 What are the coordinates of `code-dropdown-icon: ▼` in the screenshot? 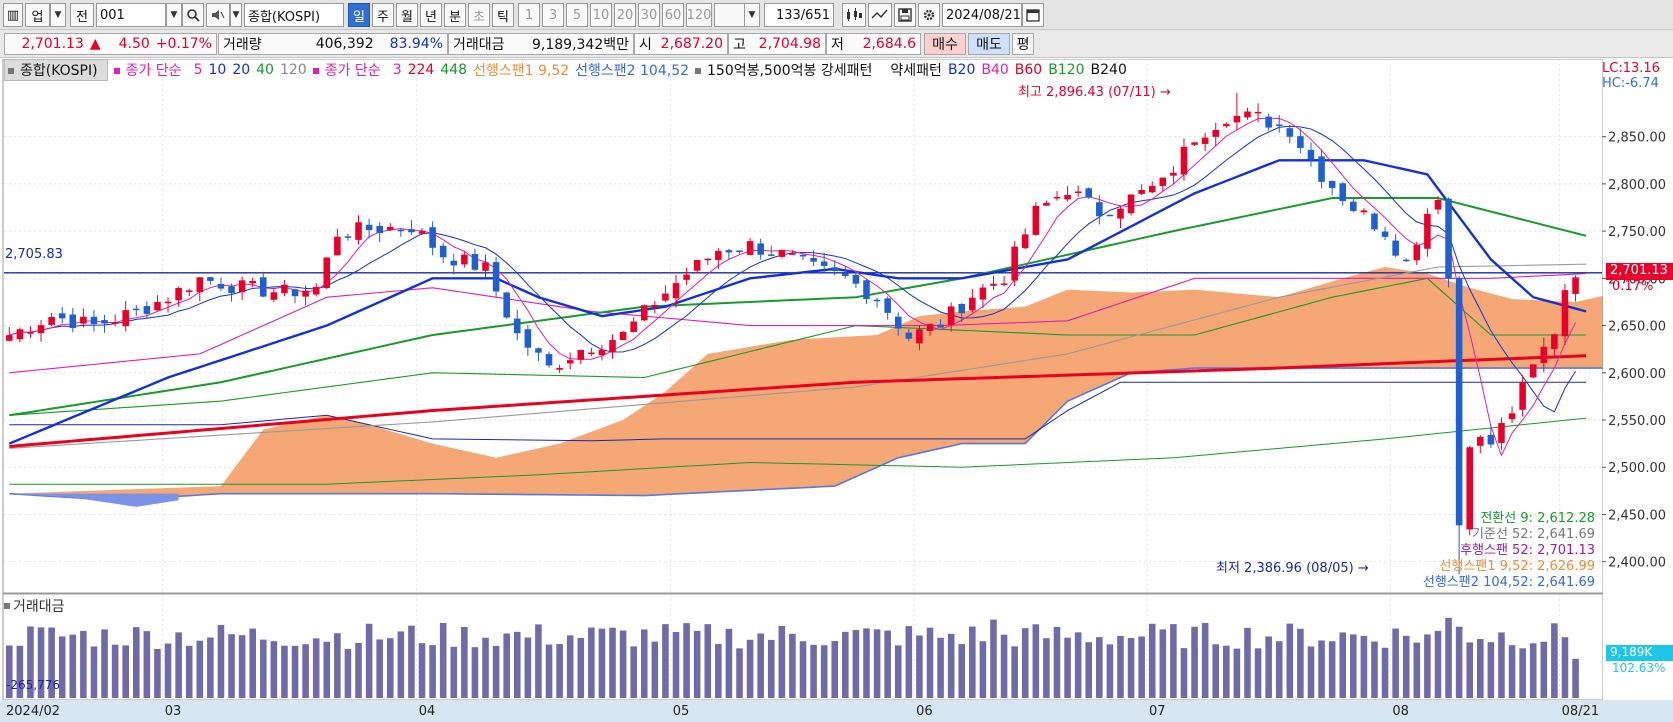 It's located at (174, 15).